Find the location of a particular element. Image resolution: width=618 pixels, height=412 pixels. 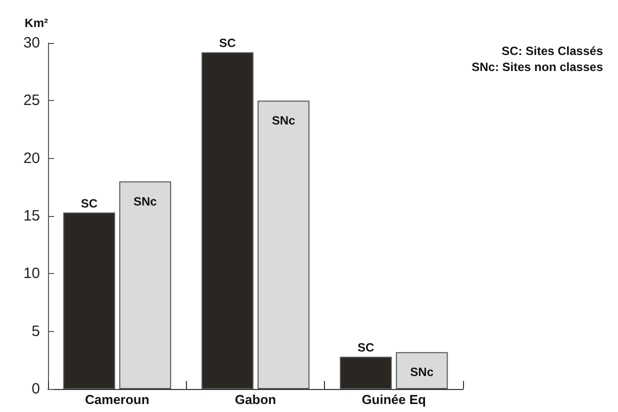

y-tick-label: 5 is located at coordinates (36, 331).